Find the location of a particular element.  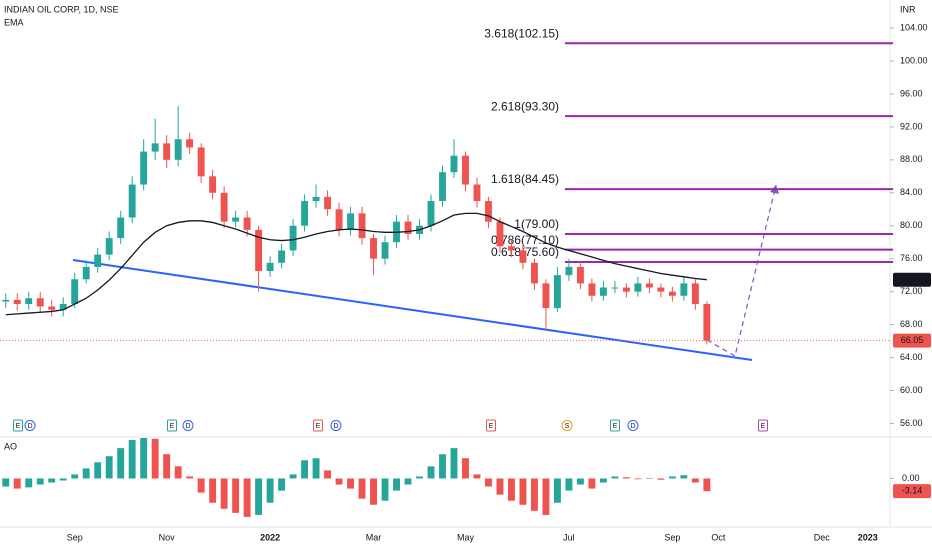

x-tick-label: Dec is located at coordinates (822, 537).